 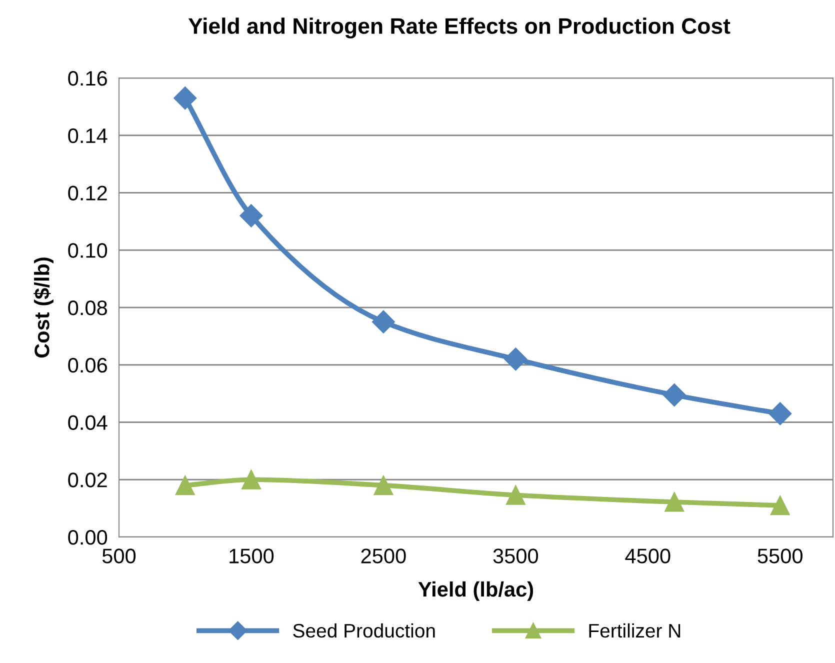 What do you see at coordinates (119, 556) in the screenshot?
I see `x-tick-label: 500` at bounding box center [119, 556].